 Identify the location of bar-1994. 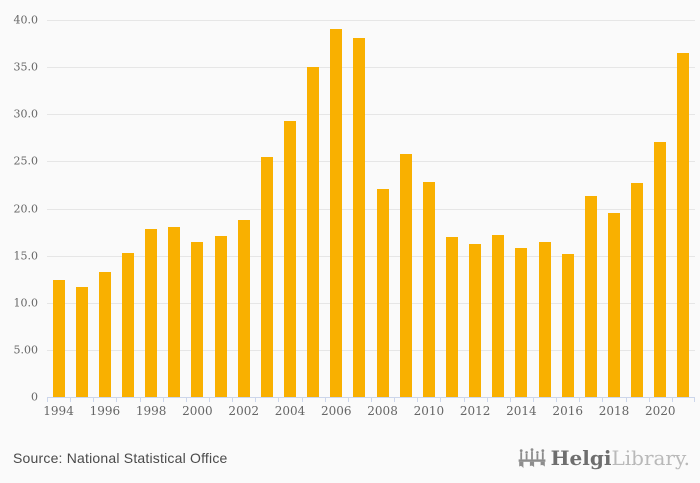
(58, 338).